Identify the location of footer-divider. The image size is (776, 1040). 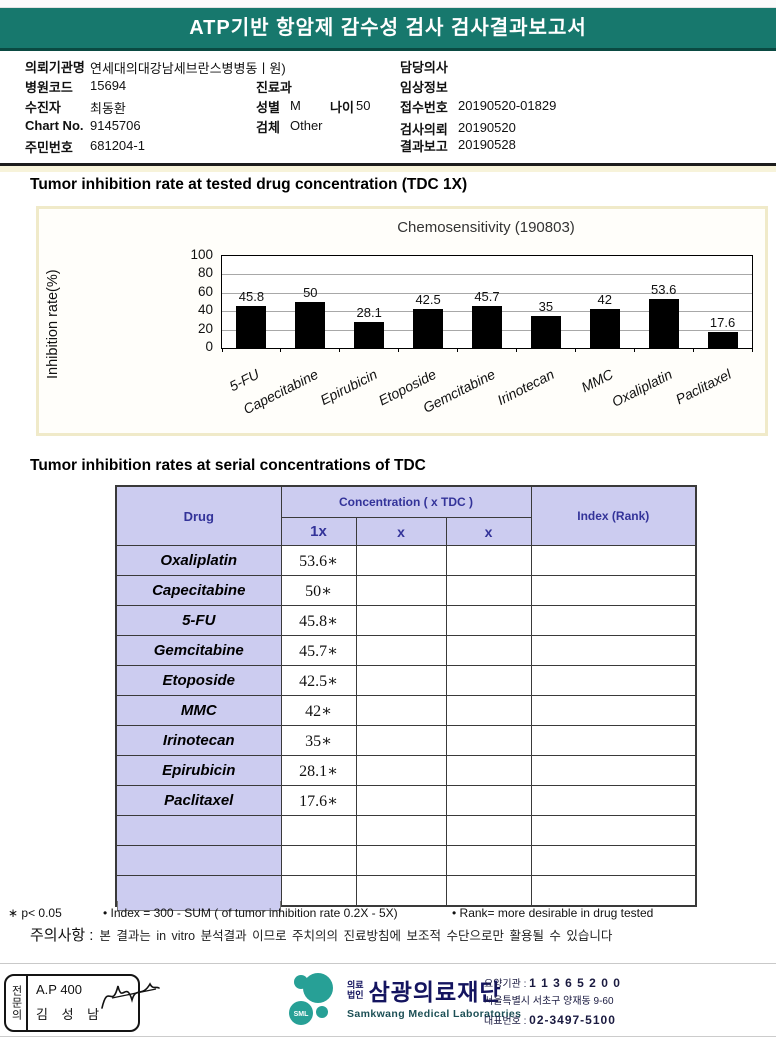
(388, 963).